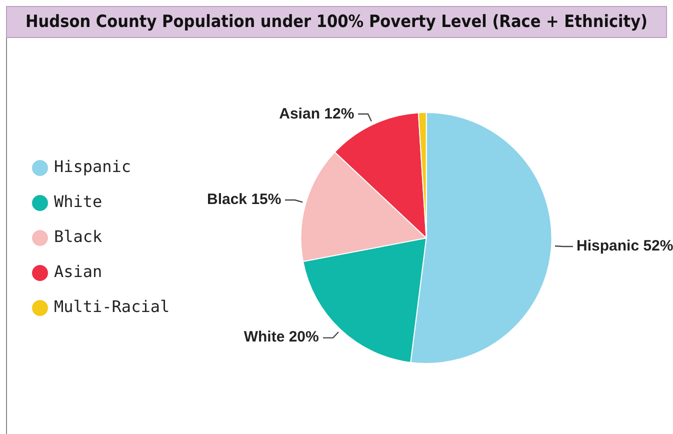 The image size is (673, 434). I want to click on category-label: Hispanic 52%, so click(624, 246).